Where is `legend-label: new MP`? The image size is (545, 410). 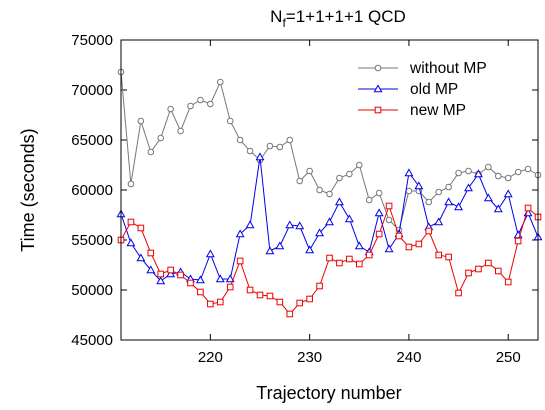
legend-label: new MP is located at coordinates (438, 110).